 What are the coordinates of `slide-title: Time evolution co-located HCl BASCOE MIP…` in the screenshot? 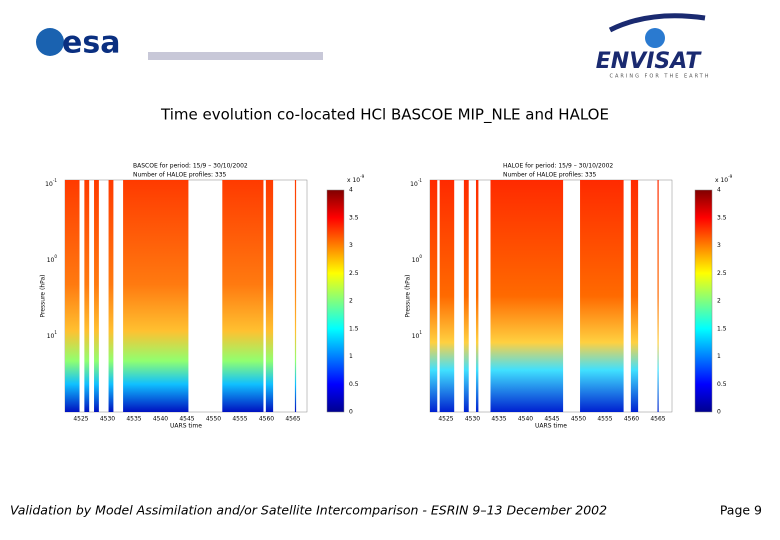 It's located at (384, 115).